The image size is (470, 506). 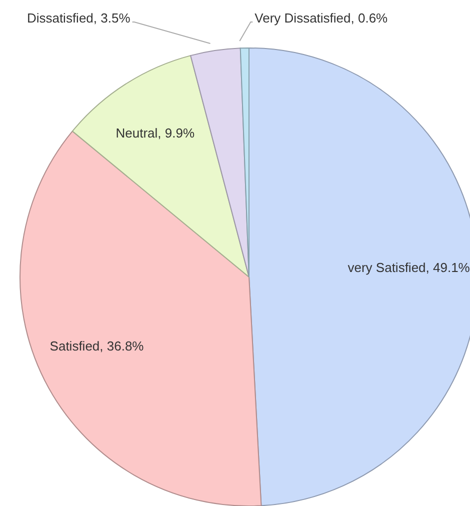 I want to click on slice-label: Satisfied, 36.8%, so click(x=97, y=346).